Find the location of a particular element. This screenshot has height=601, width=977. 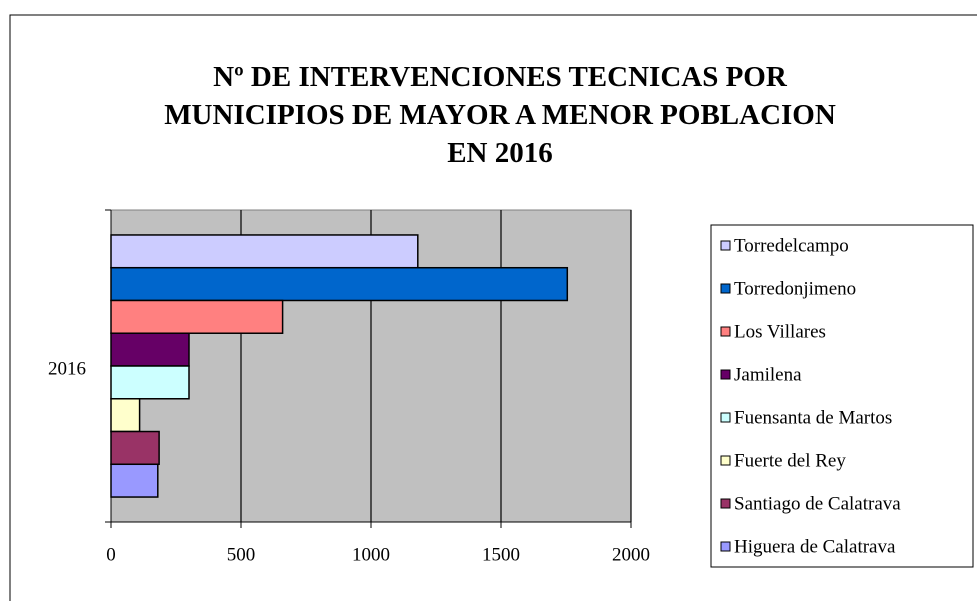

legend-label: Torredonjimeno is located at coordinates (795, 288).